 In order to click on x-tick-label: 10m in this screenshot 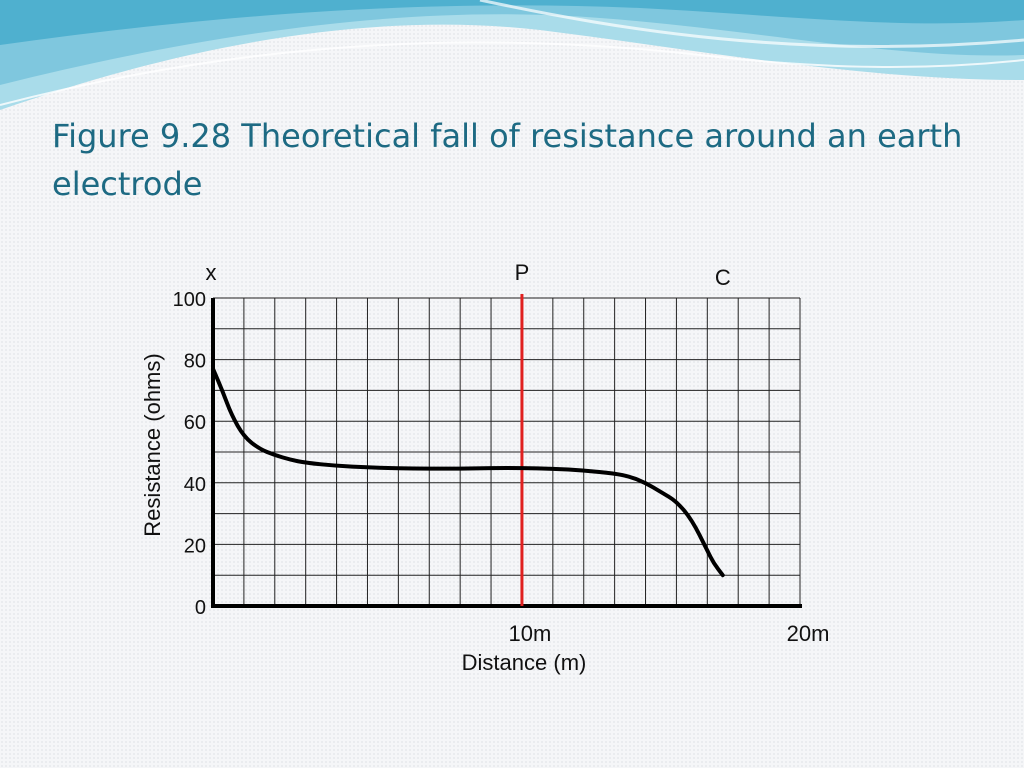, I will do `click(530, 633)`.